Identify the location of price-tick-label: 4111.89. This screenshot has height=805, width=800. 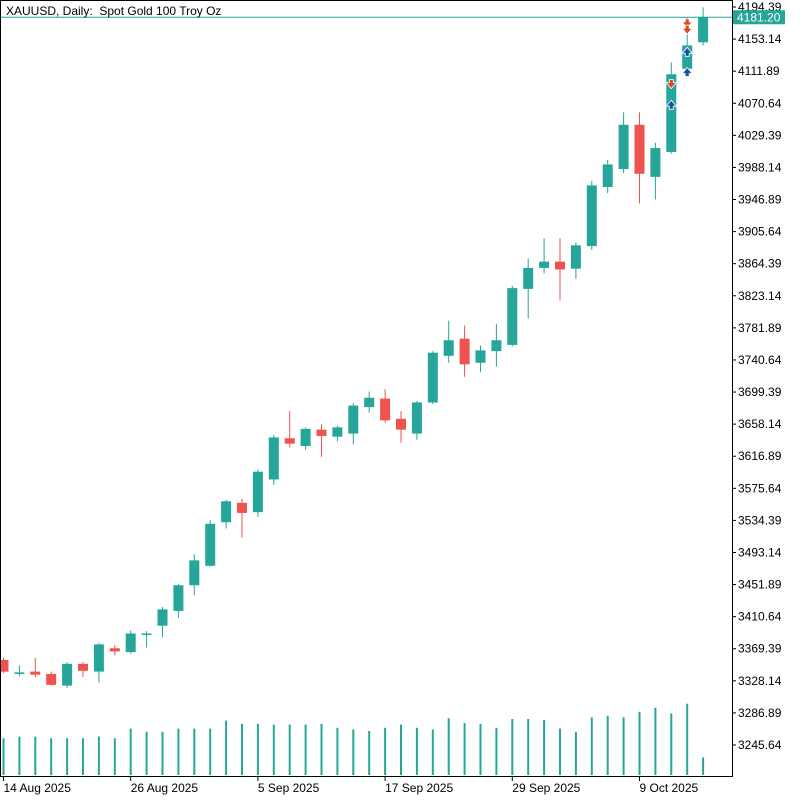
(759, 71).